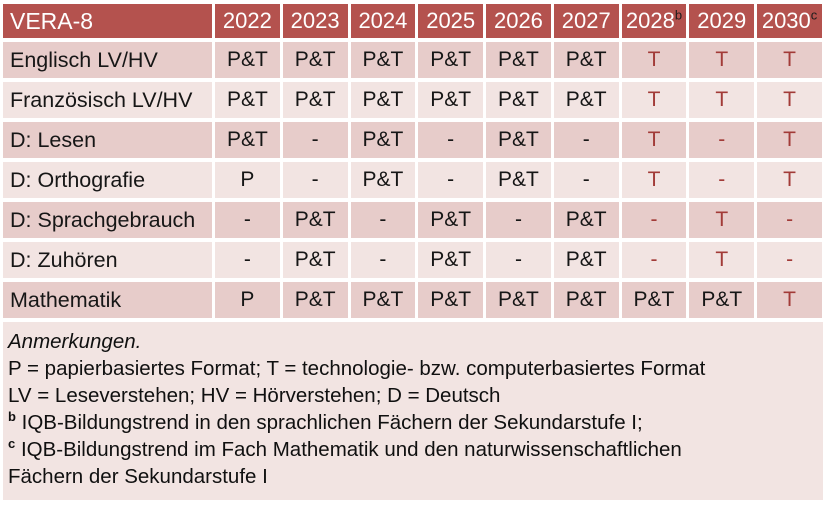 This screenshot has width=825, height=507. I want to click on year-column-header-2027: 2027, so click(586, 21).